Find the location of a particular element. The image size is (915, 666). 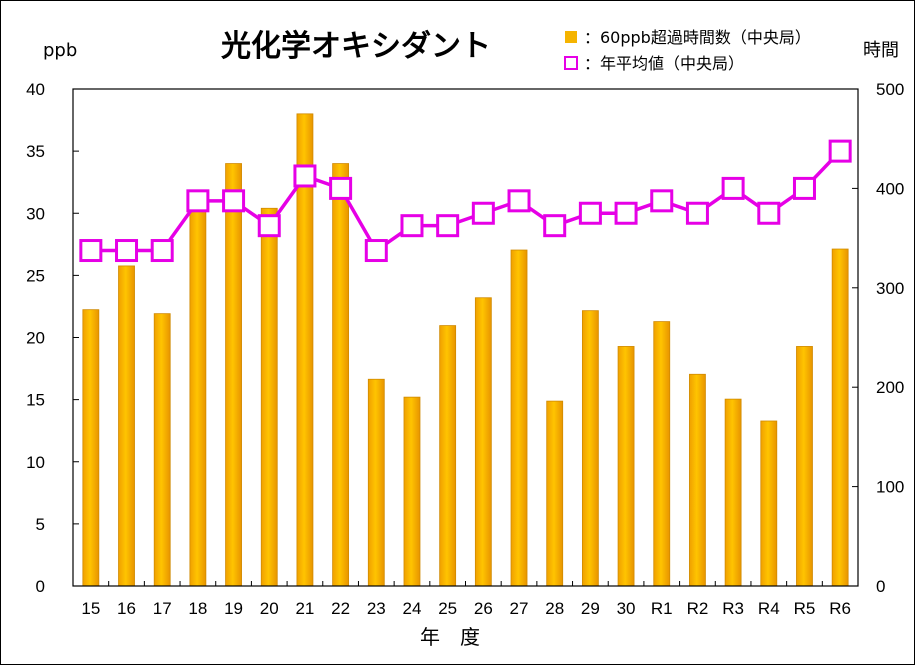

x-axis-label: 年 度 is located at coordinates (450, 637).